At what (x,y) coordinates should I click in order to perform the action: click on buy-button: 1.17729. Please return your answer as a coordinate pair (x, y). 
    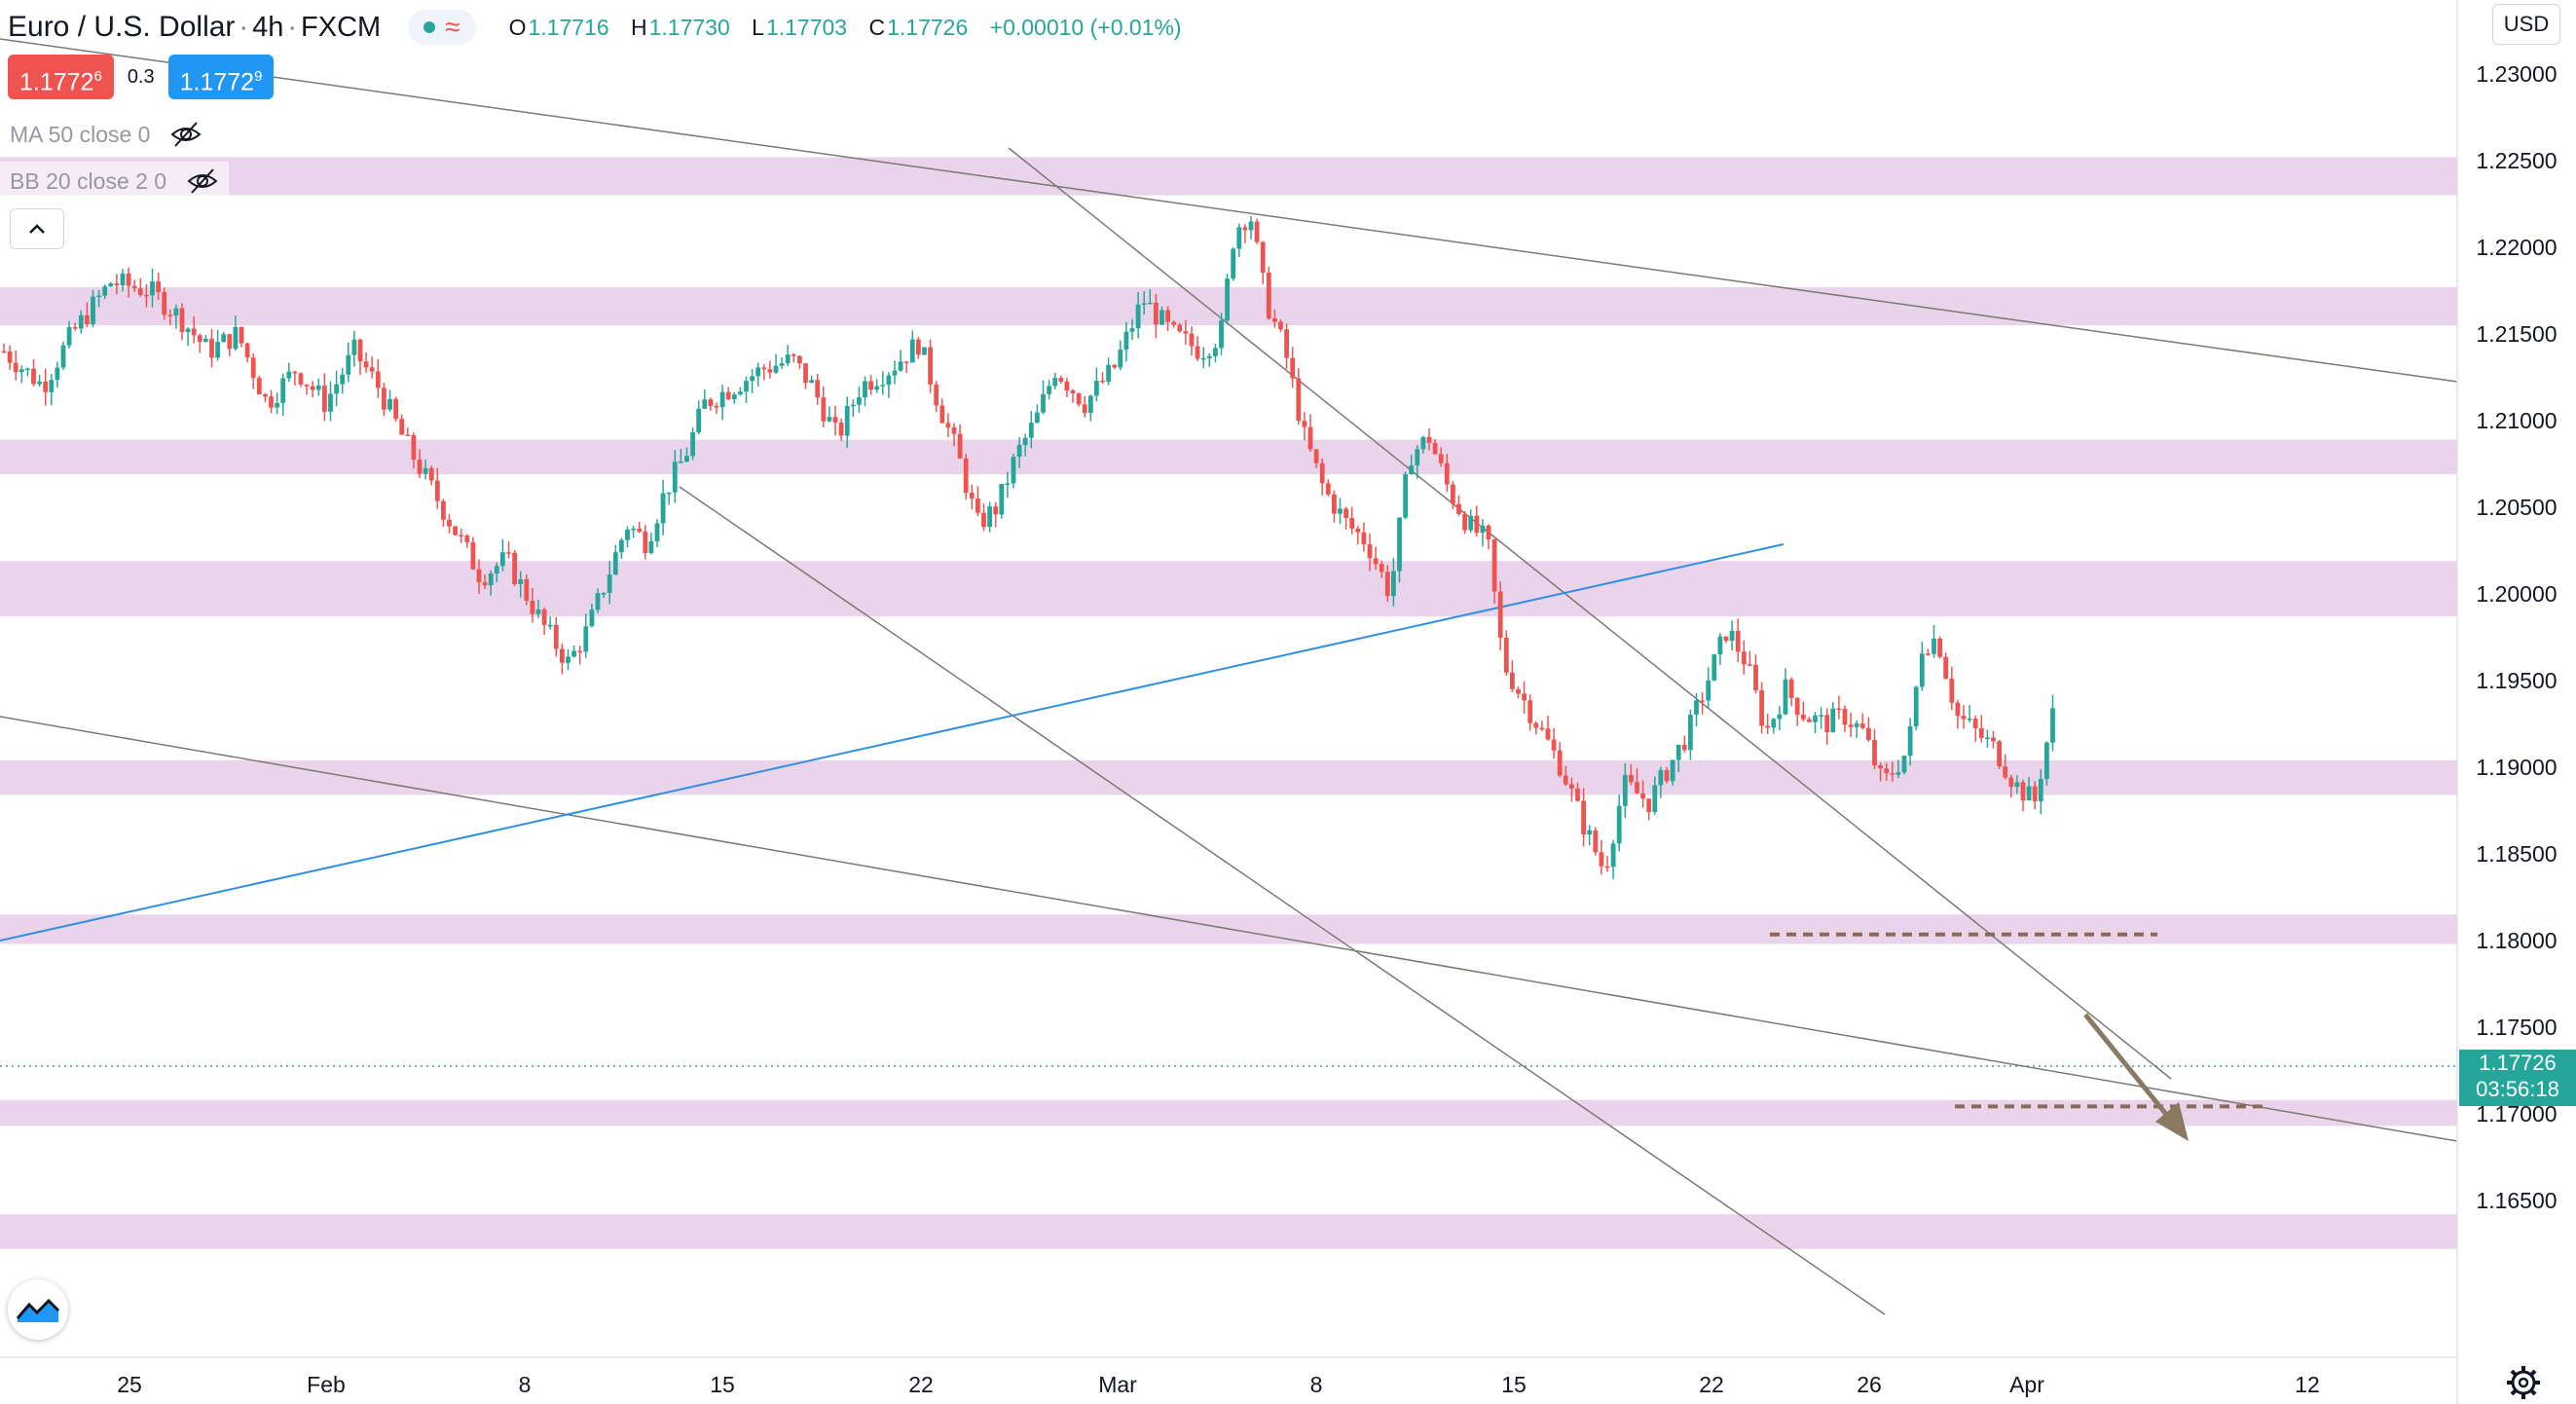
    Looking at the image, I should click on (221, 77).